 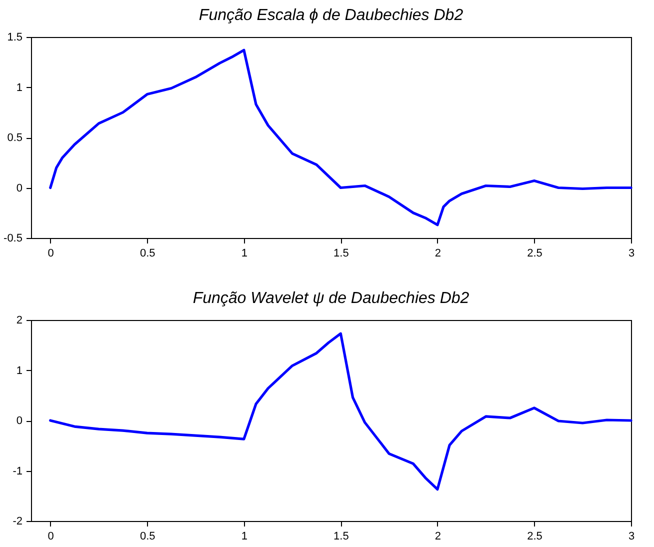 What do you see at coordinates (331, 298) in the screenshot?
I see `chart-title: Função Wavelet ψ de Daubechies Db2` at bounding box center [331, 298].